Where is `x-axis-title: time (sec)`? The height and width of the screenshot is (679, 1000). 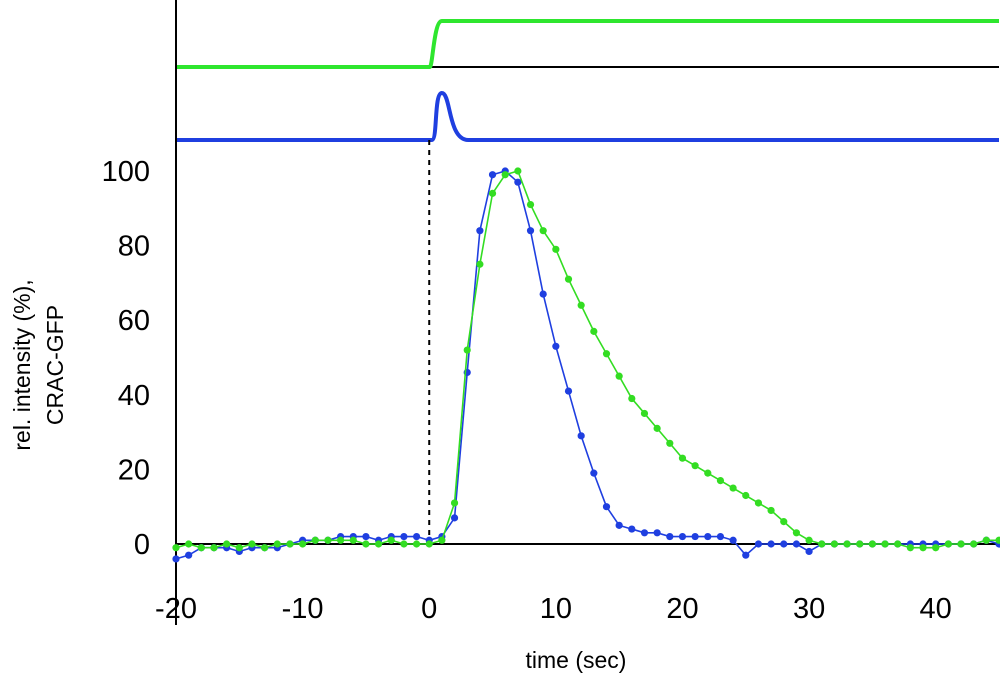
x-axis-title: time (sec) is located at coordinates (576, 660).